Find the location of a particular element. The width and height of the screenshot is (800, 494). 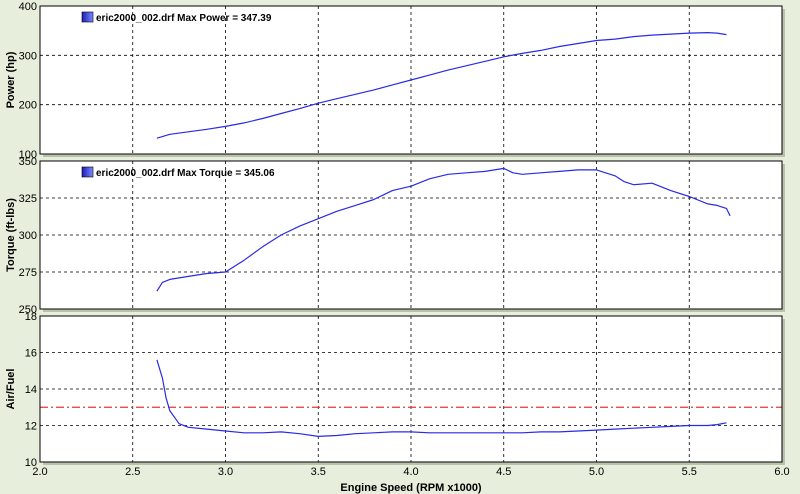

x-axis-label: Engine Speed (RPM x1000) is located at coordinates (411, 488).